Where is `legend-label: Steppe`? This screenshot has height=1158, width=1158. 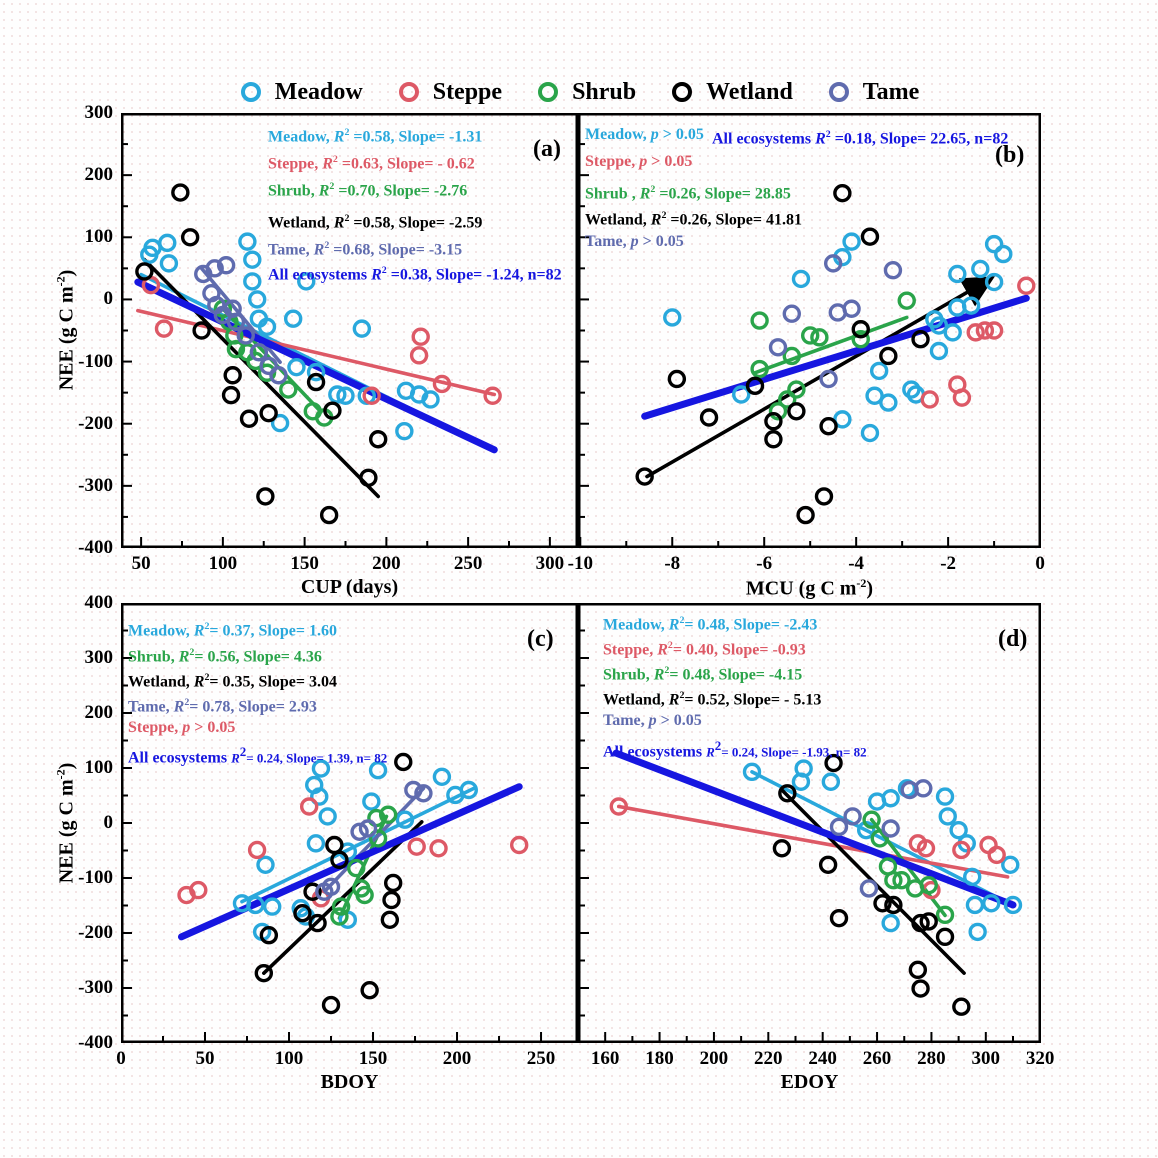
legend-label: Steppe is located at coordinates (467, 91).